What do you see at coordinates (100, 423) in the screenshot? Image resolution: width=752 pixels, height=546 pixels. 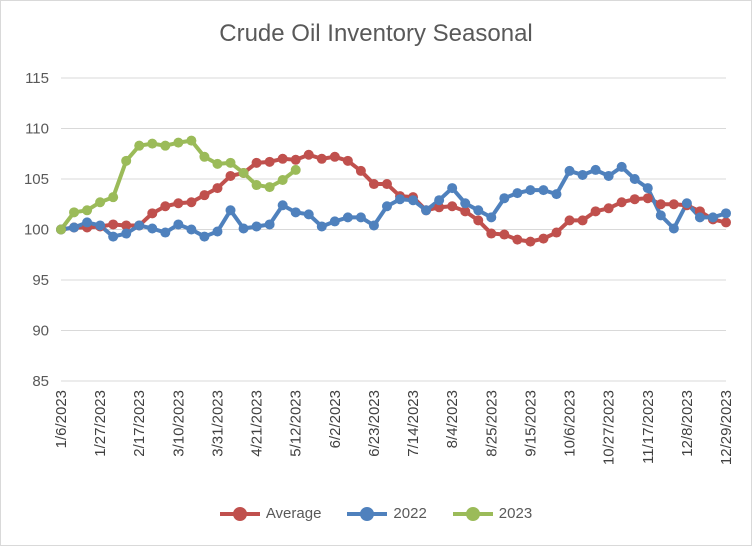 I see `x-tick-label: 1/27/2023` at bounding box center [100, 423].